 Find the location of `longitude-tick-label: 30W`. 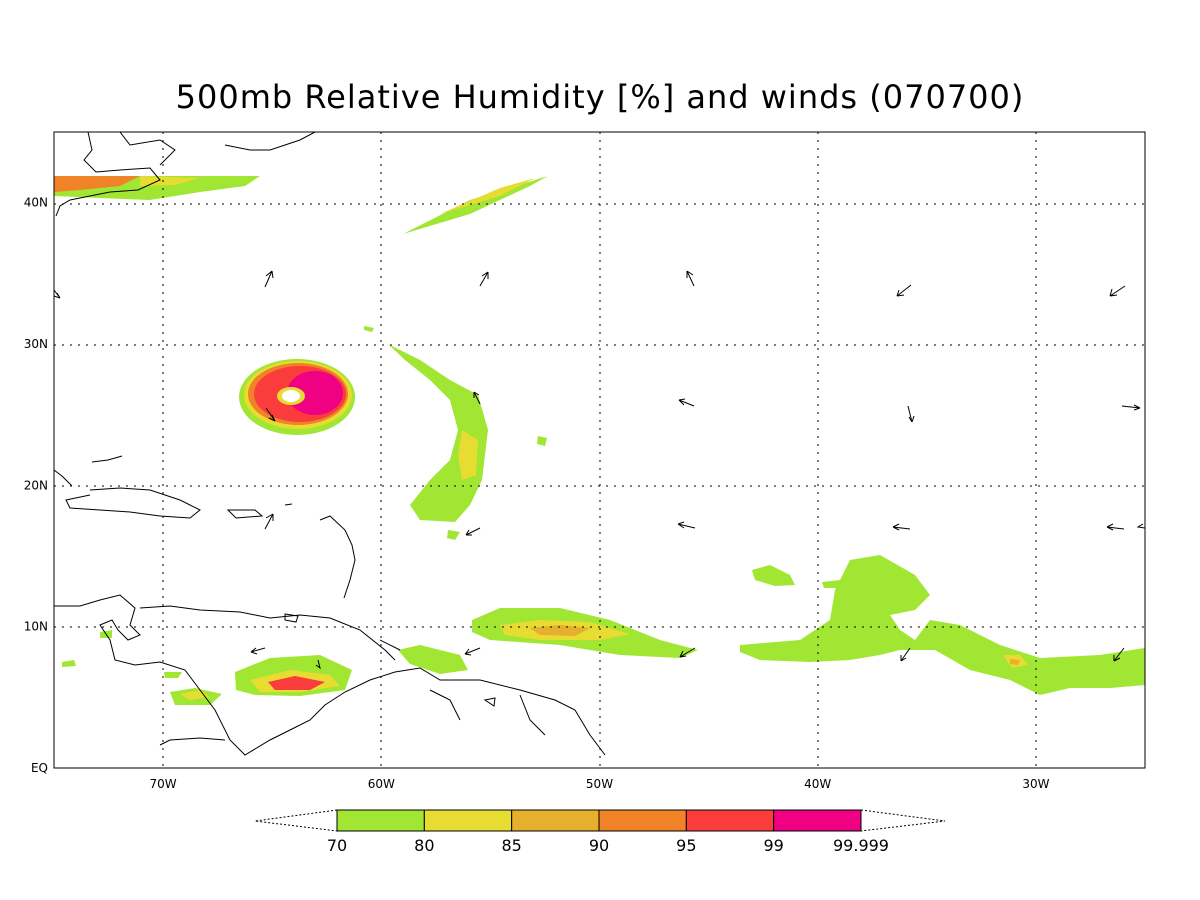

longitude-tick-label: 30W is located at coordinates (1035, 784).